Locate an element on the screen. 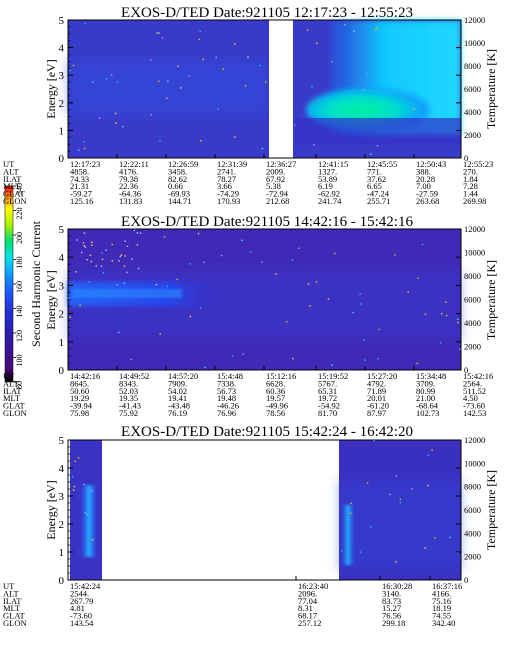  orbit-cell: 75.98 is located at coordinates (79, 413).